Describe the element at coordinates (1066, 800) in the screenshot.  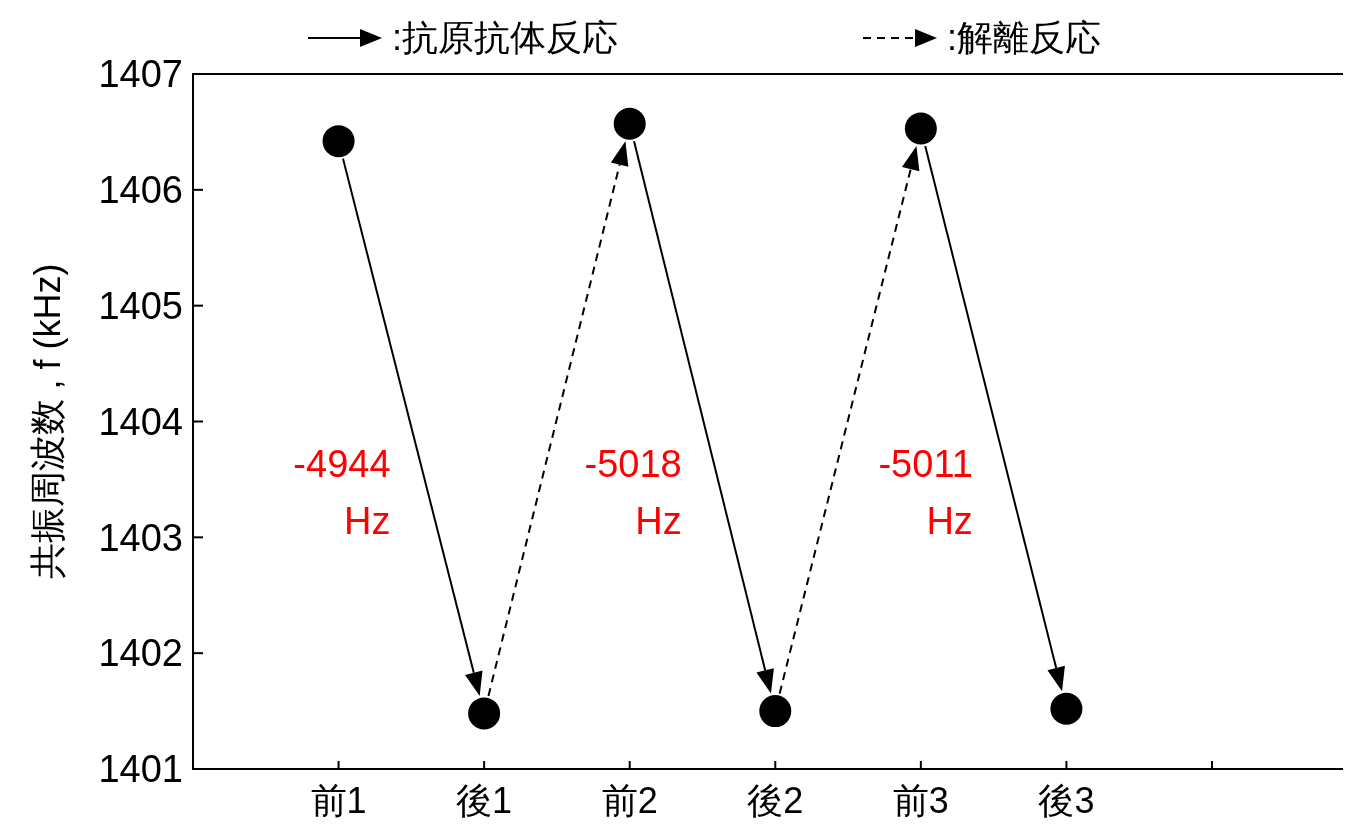
I see `x-tick-label: 後3` at that location.